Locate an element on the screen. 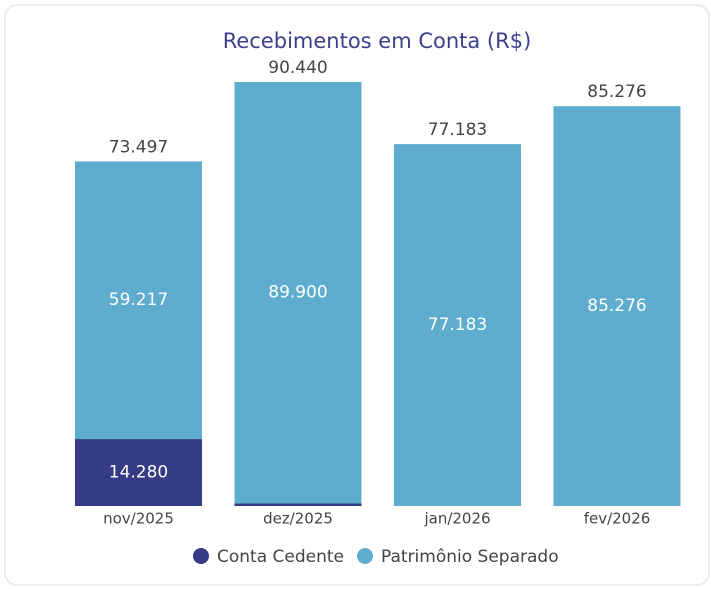  segment-label: 89.900 is located at coordinates (297, 293).